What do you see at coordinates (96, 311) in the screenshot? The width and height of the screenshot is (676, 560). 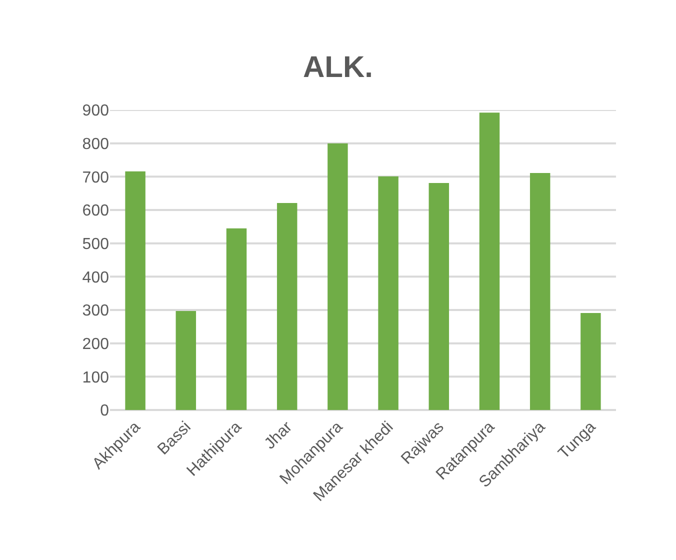 I see `y-tick-label: 300` at bounding box center [96, 311].